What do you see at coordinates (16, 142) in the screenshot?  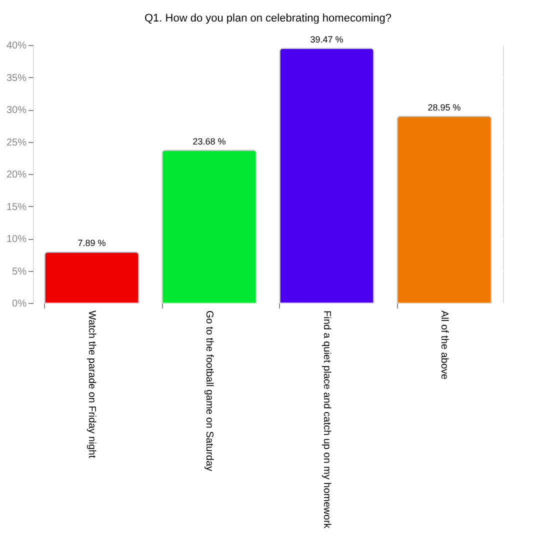 I see `y-tick-label: 25%` at bounding box center [16, 142].